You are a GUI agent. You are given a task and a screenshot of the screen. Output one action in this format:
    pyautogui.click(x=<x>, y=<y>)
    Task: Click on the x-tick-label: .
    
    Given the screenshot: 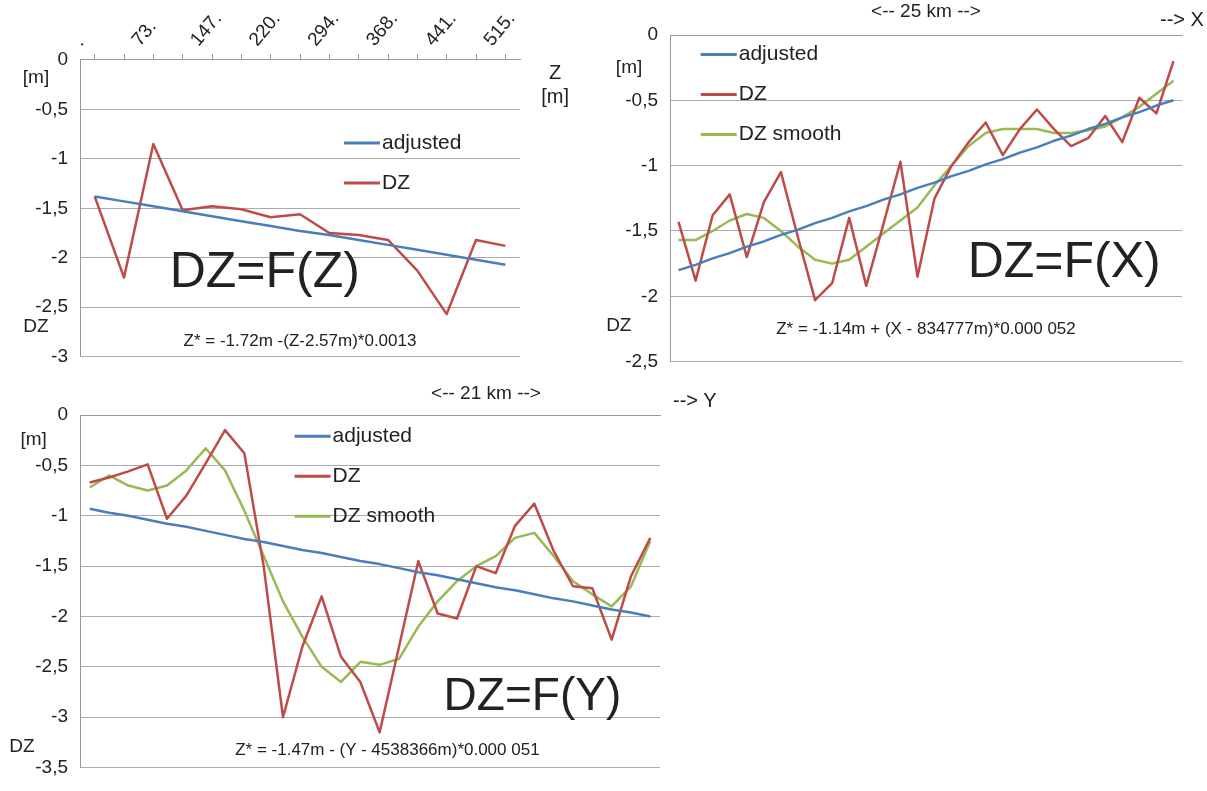 What is the action you would take?
    pyautogui.click(x=78, y=41)
    